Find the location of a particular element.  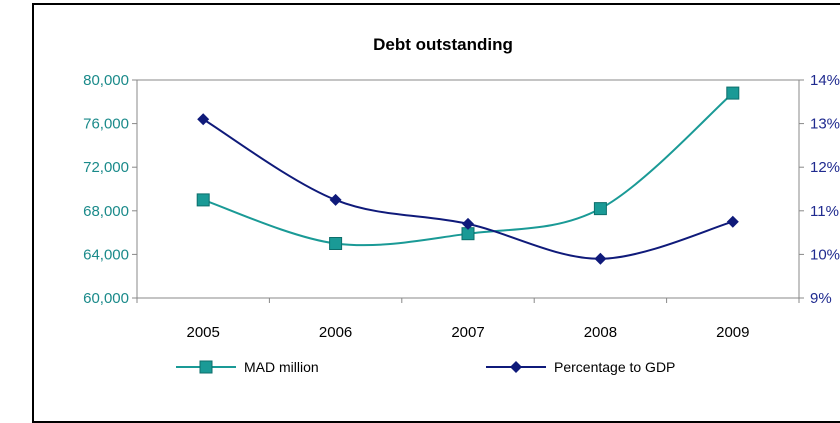

legend-label: Percentage to GDP is located at coordinates (614, 367).